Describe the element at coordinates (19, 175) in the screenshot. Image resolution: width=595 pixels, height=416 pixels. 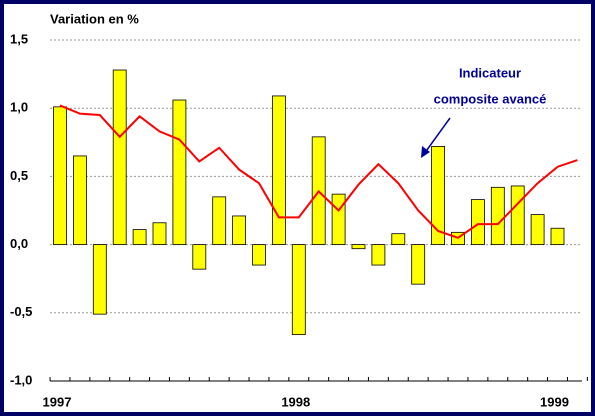
I see `y-tick-label: 0,5` at that location.